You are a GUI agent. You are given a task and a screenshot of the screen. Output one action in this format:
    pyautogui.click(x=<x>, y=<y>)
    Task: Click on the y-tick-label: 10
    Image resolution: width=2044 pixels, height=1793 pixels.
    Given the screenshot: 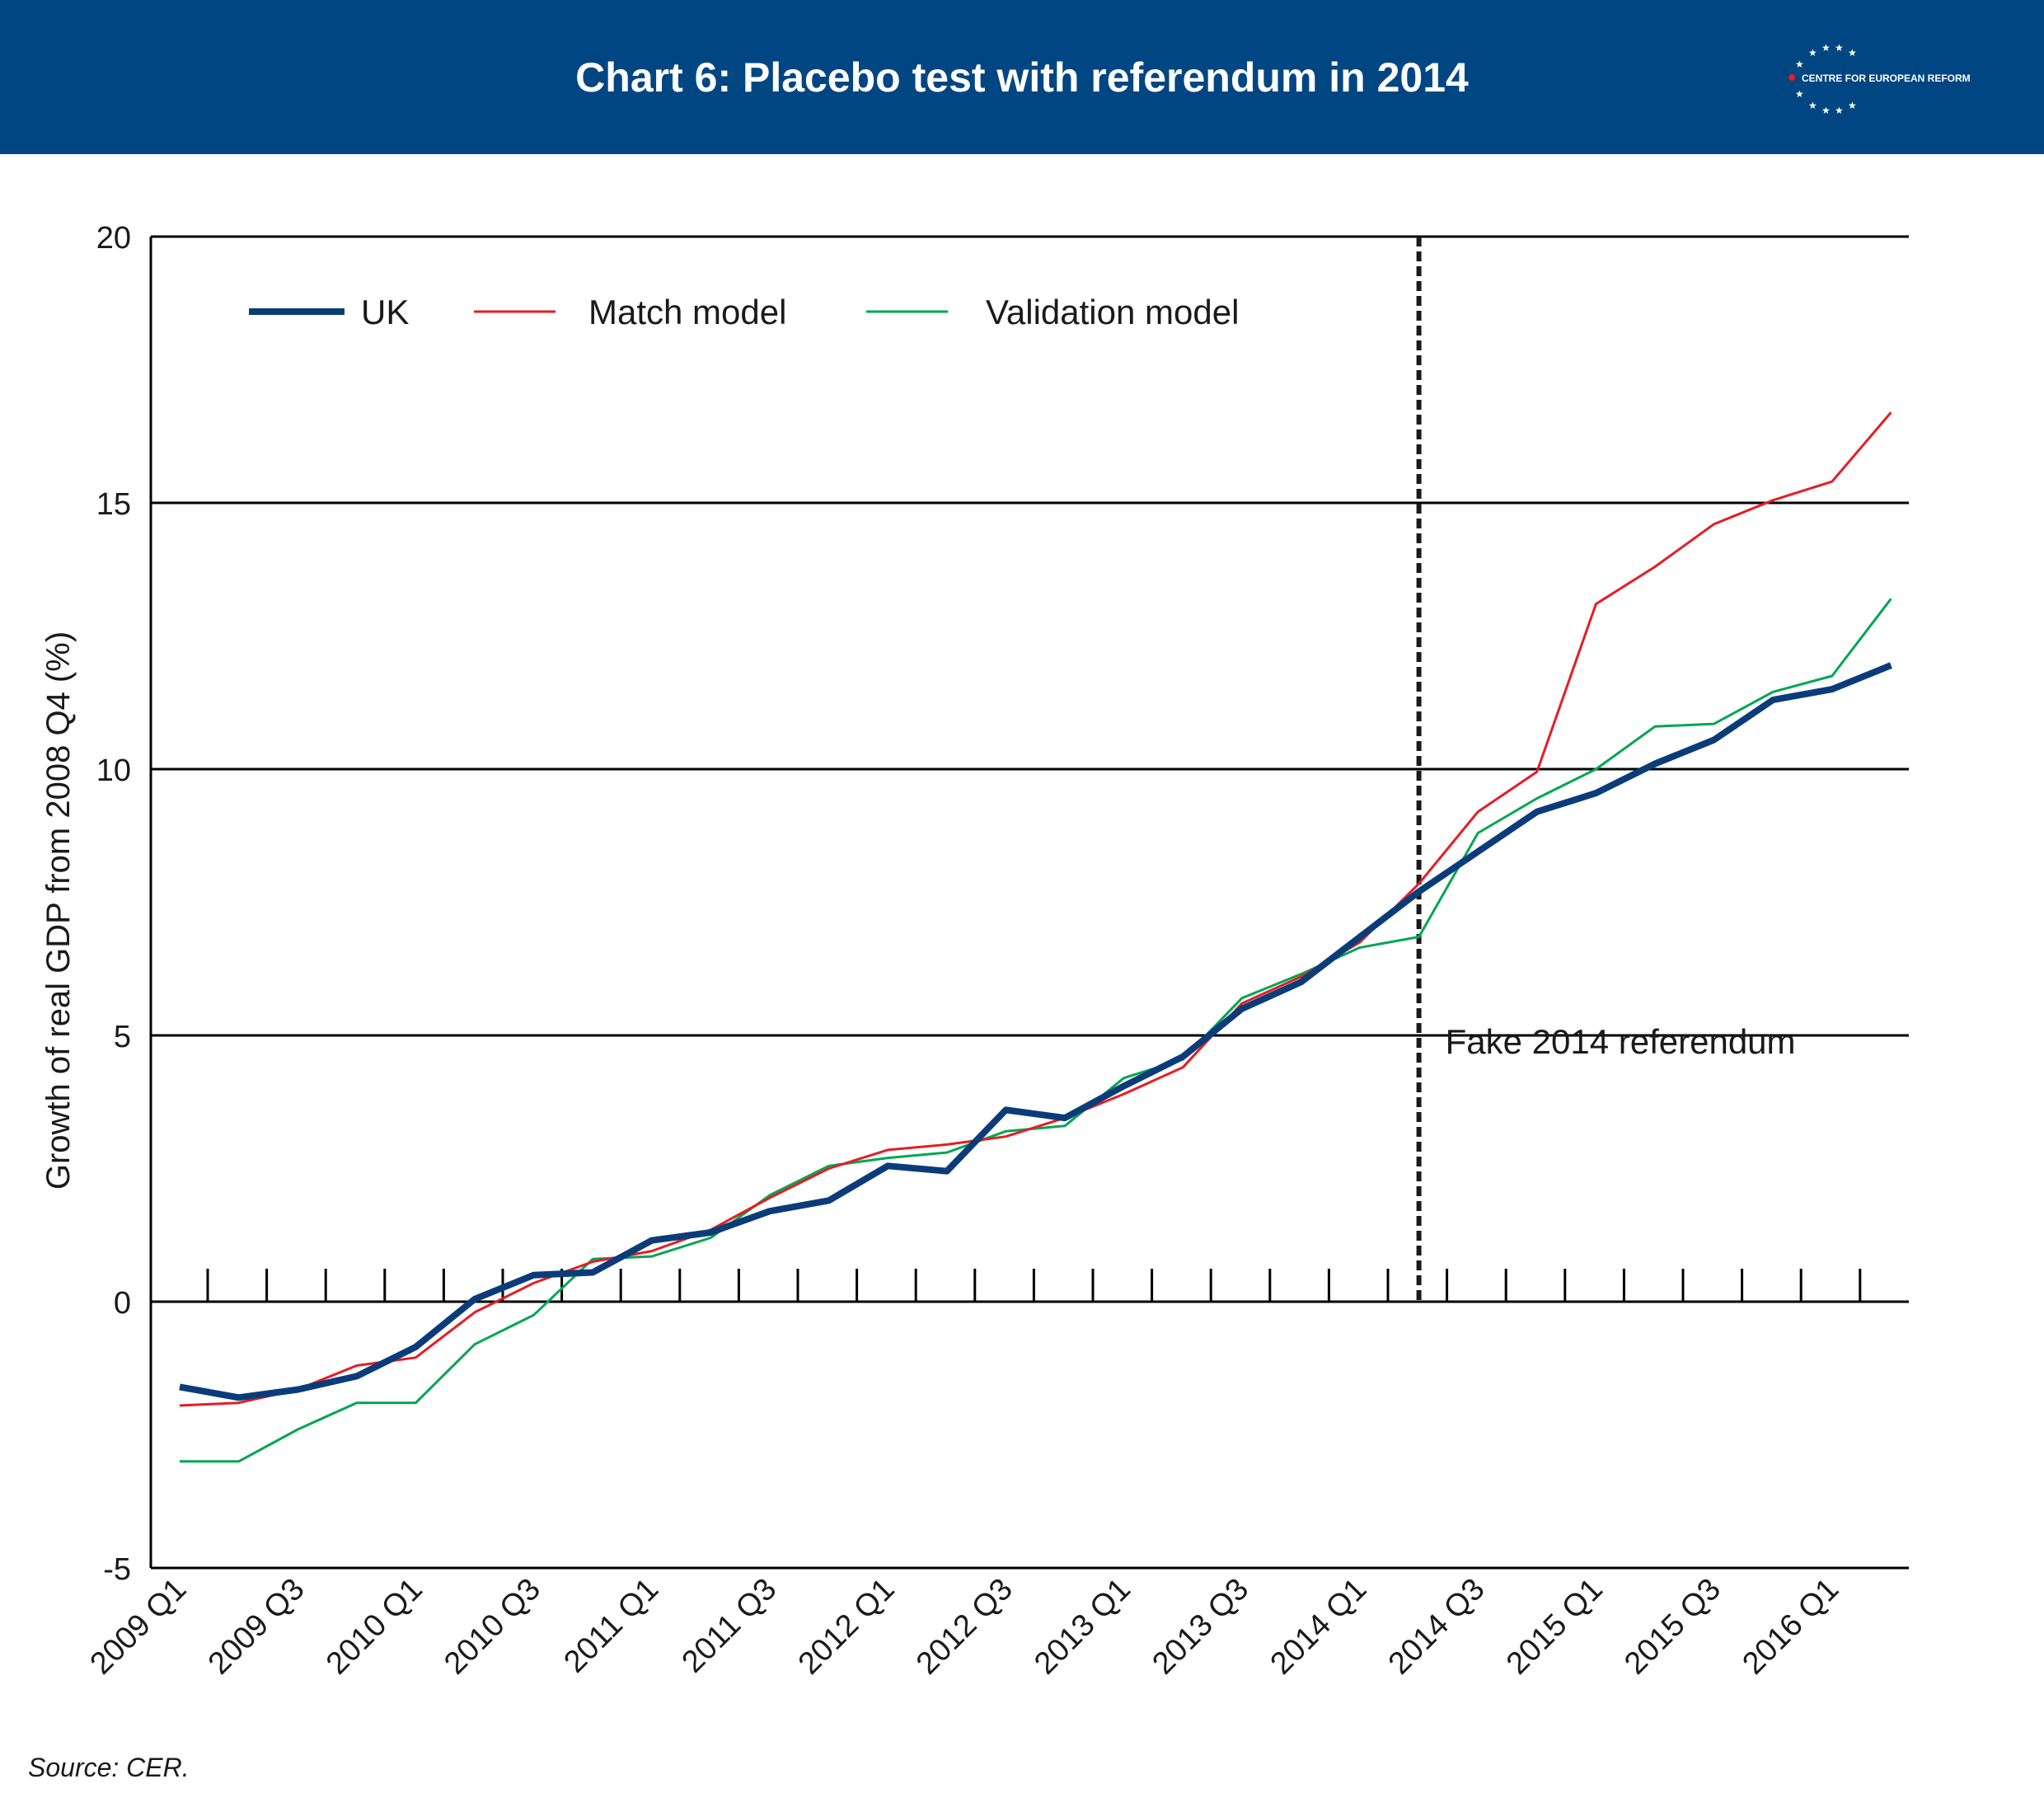 What is the action you would take?
    pyautogui.click(x=113, y=771)
    